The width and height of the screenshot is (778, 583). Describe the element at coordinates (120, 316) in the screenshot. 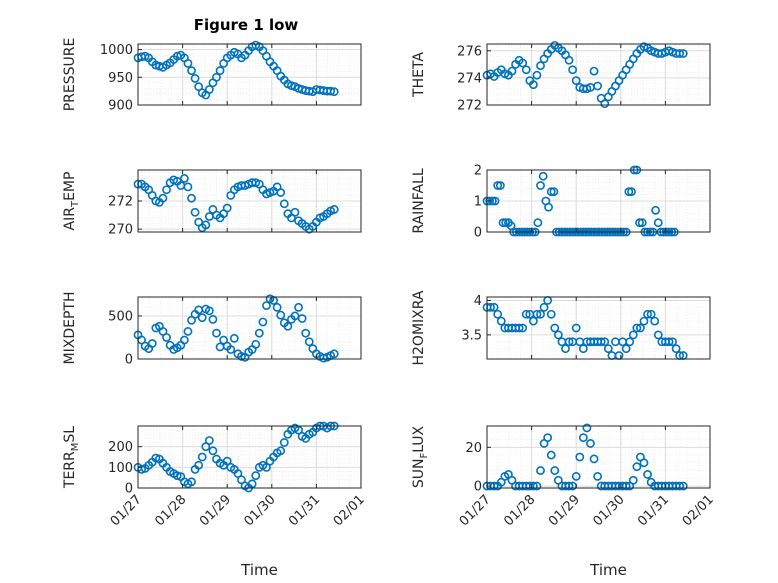

I see `y-tick-label: 500` at that location.